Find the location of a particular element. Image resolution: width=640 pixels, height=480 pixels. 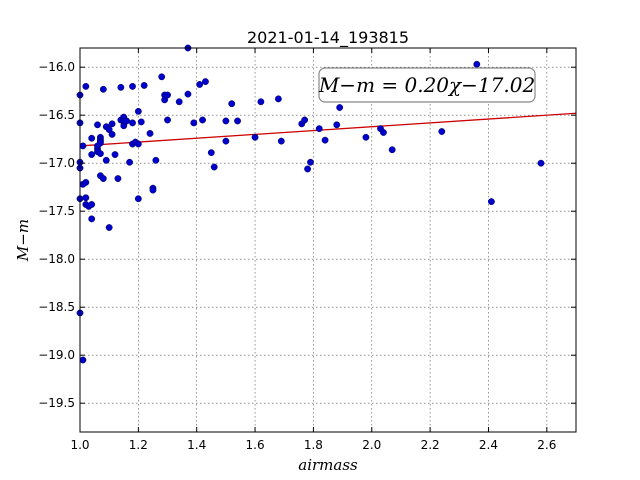

fit-annotation: M−m = 0.20χ−17.02 is located at coordinates (427, 85).